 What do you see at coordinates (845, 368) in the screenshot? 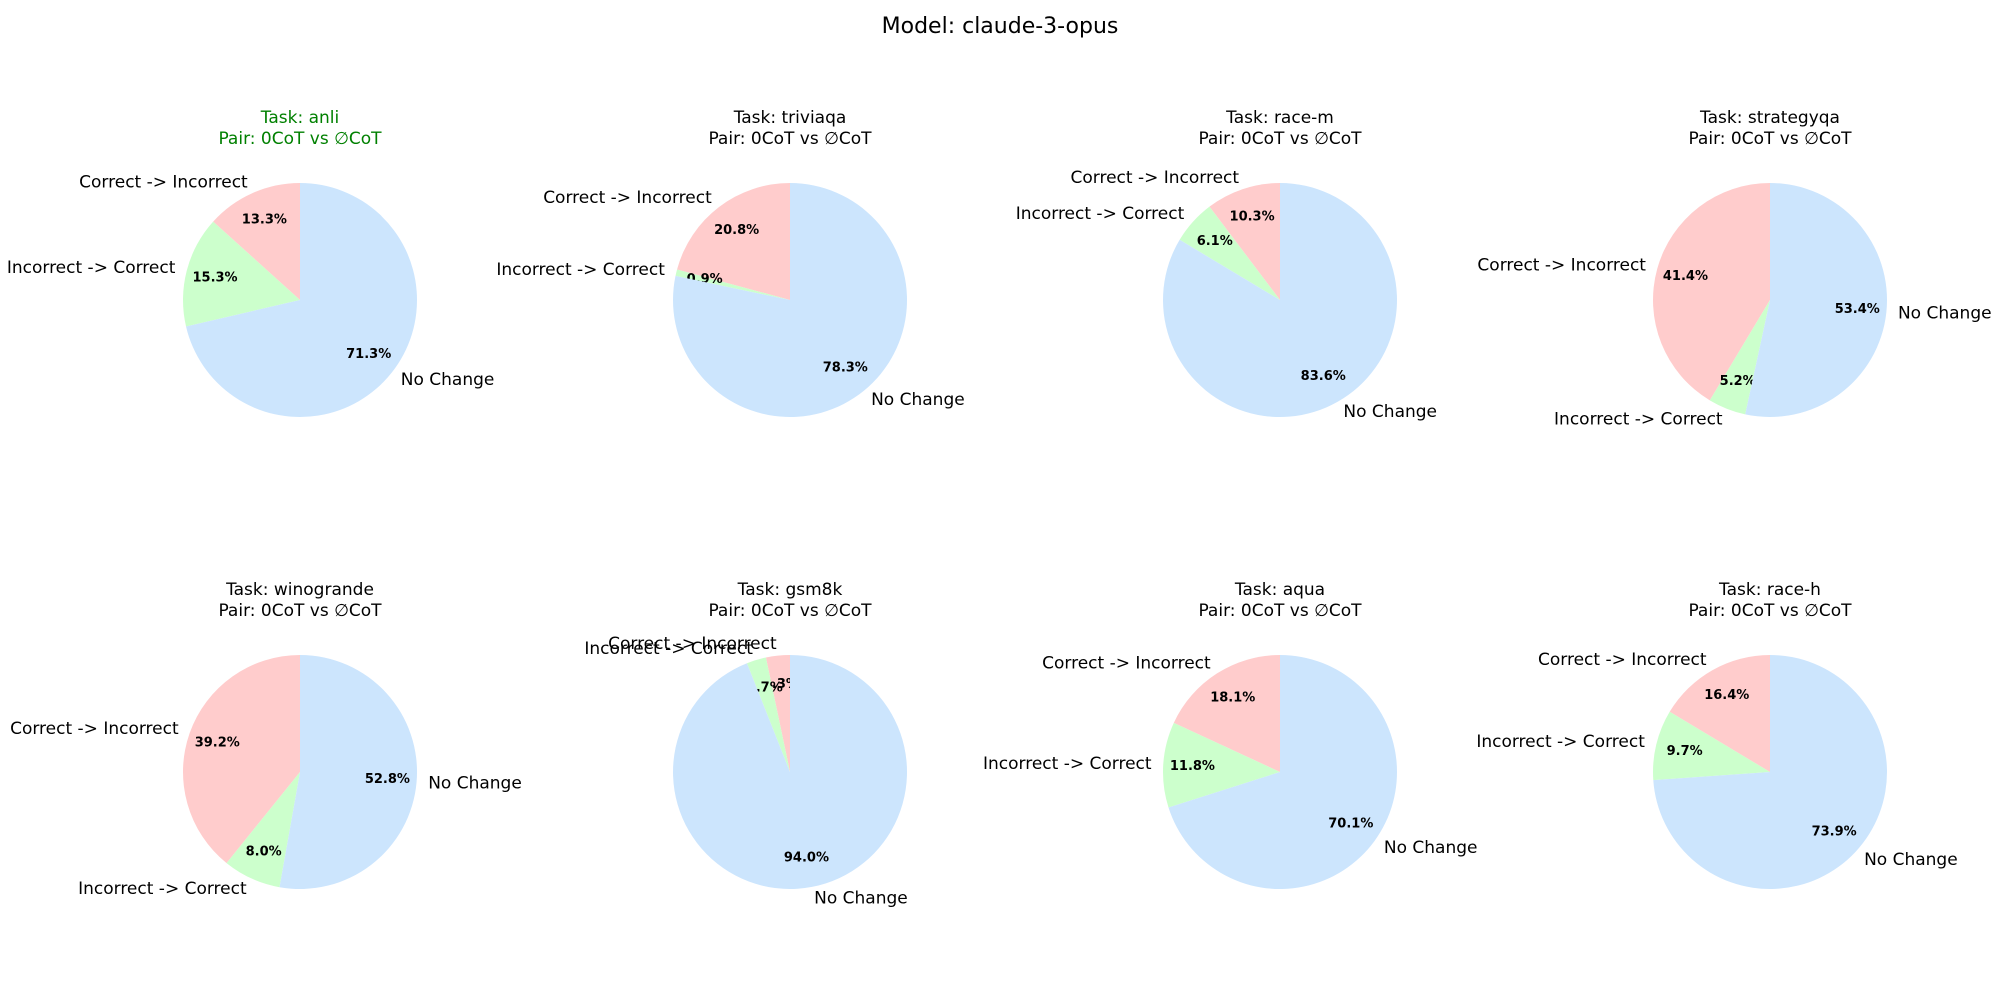
I see `pie-value-label: 78.3%` at bounding box center [845, 368].